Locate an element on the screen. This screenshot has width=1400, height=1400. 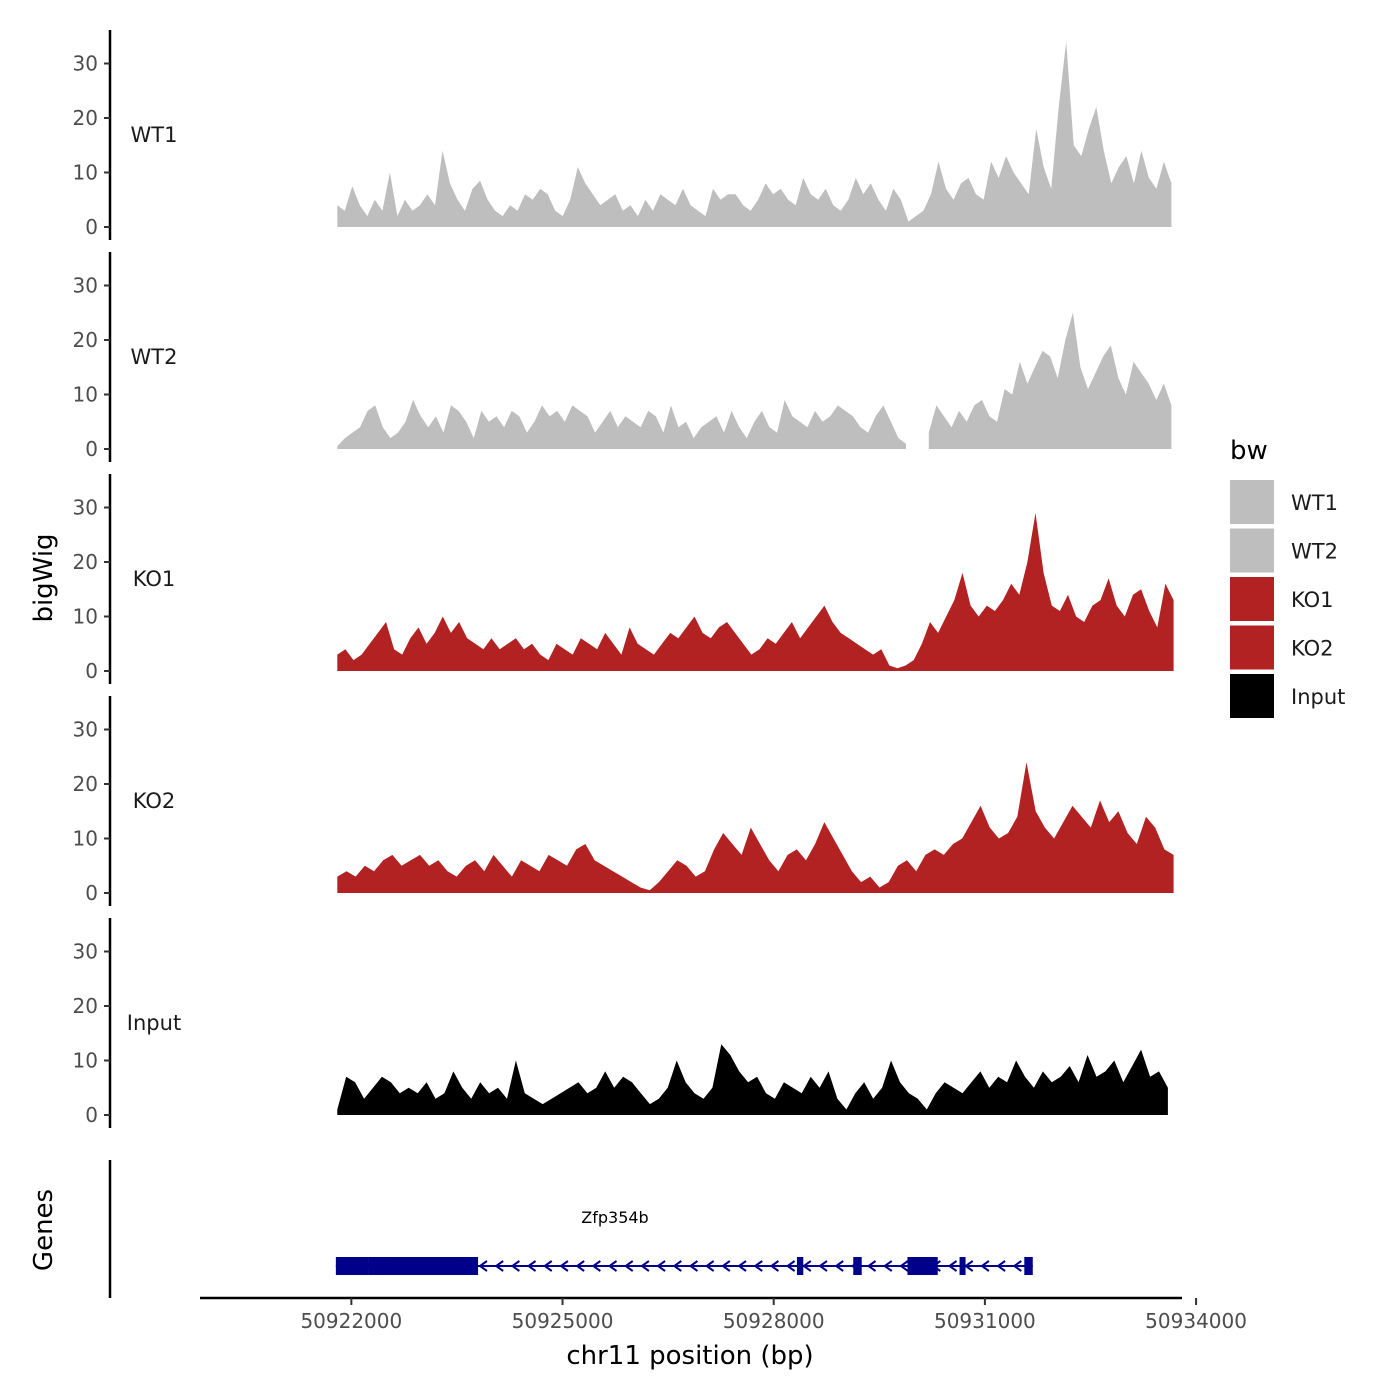
track-ko2: 0 10 20 30 KO2 is located at coordinates (623, 801).